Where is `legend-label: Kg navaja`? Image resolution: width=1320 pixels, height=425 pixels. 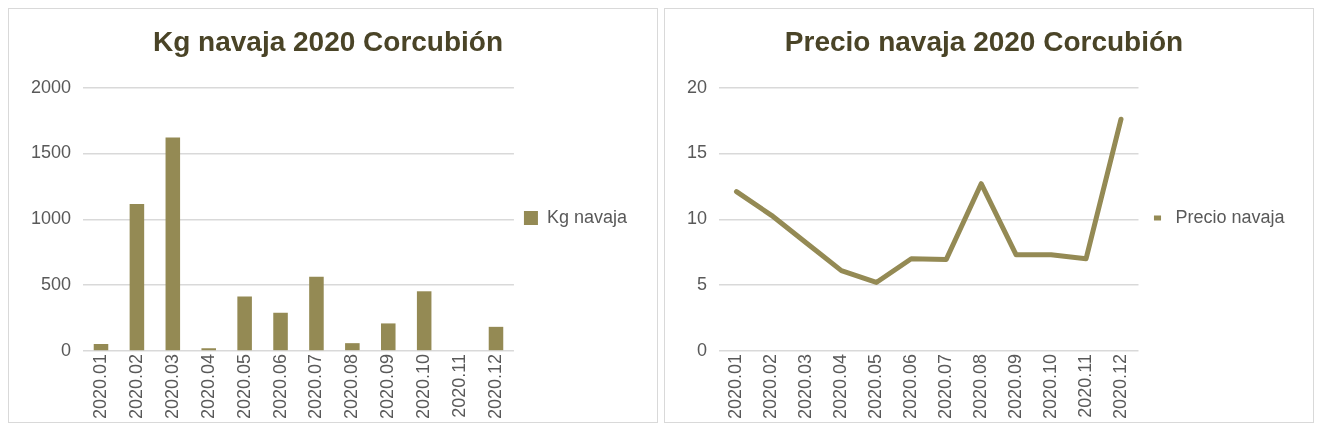
legend-label: Kg navaja is located at coordinates (587, 216).